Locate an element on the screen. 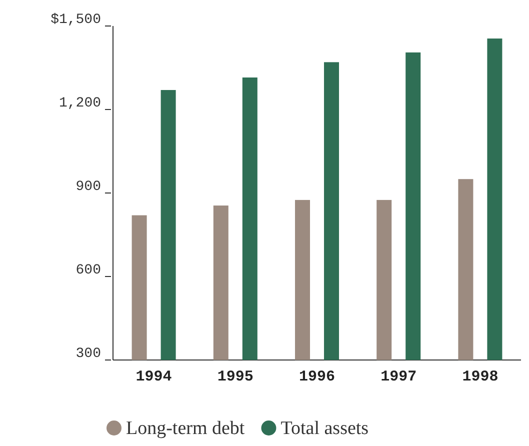 This screenshot has width=529, height=446. y-tick-label: 1,200 is located at coordinates (79, 104).